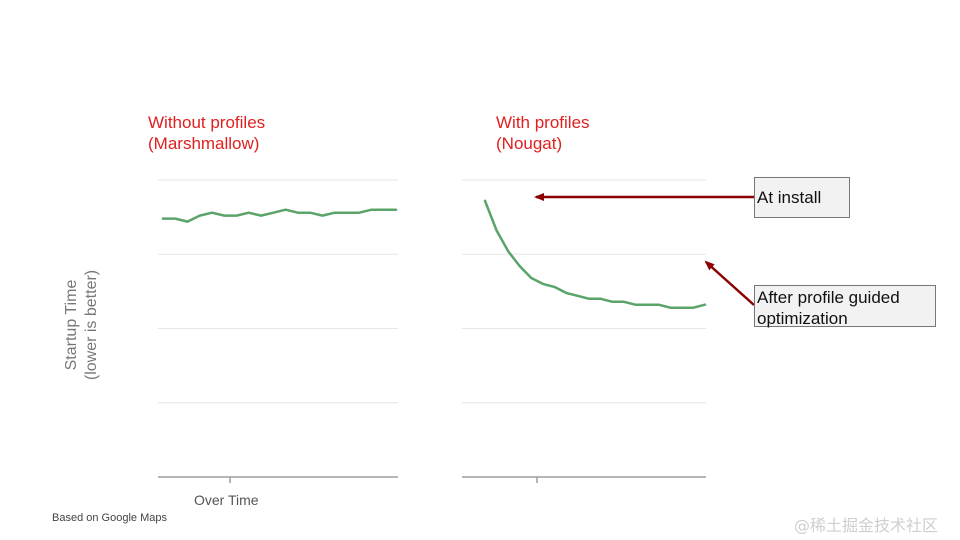 This screenshot has width=960, height=540. Describe the element at coordinates (206, 133) in the screenshot. I see `chart-title-left: Without profiles (Marshmallow)` at that location.